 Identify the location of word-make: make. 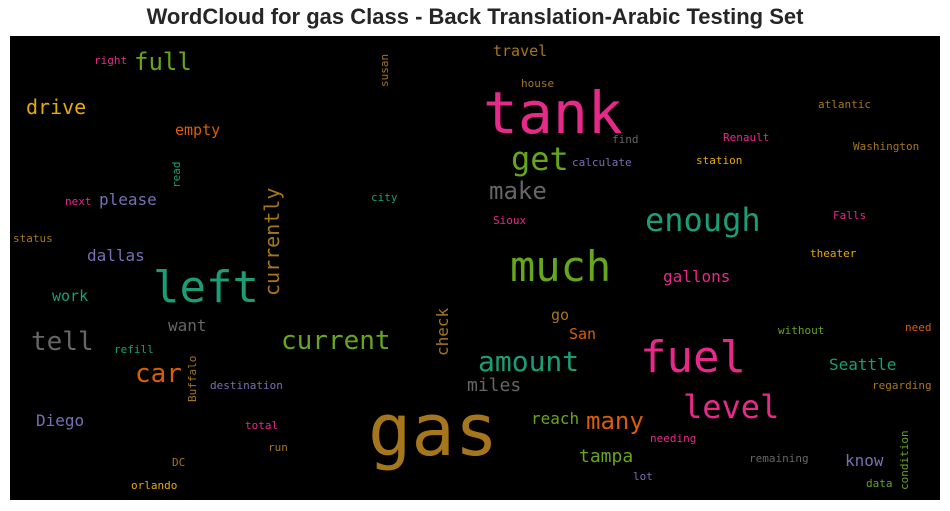
(518, 191).